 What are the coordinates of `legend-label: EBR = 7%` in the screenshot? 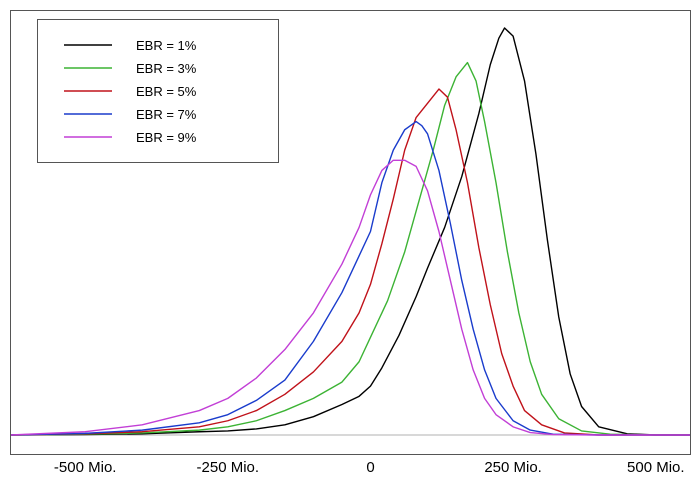 It's located at (166, 114).